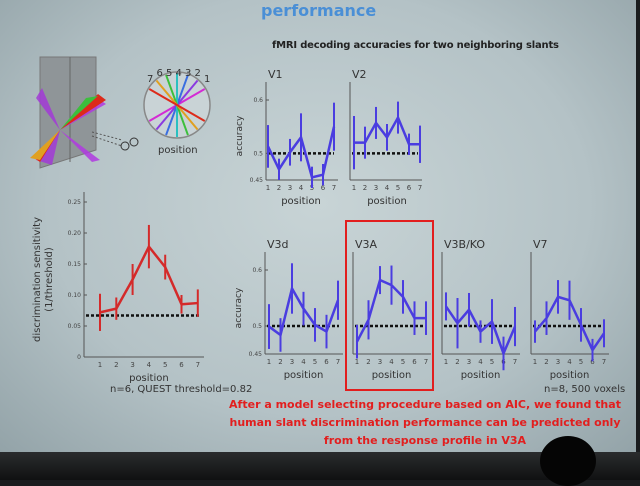 The height and width of the screenshot is (486, 640). What do you see at coordinates (288, 309) in the screenshot?
I see `chart-v3d: V3d 0.45 0.5 0.6 accuracy 1 2 3 4 5 6 7 position` at bounding box center [288, 309].